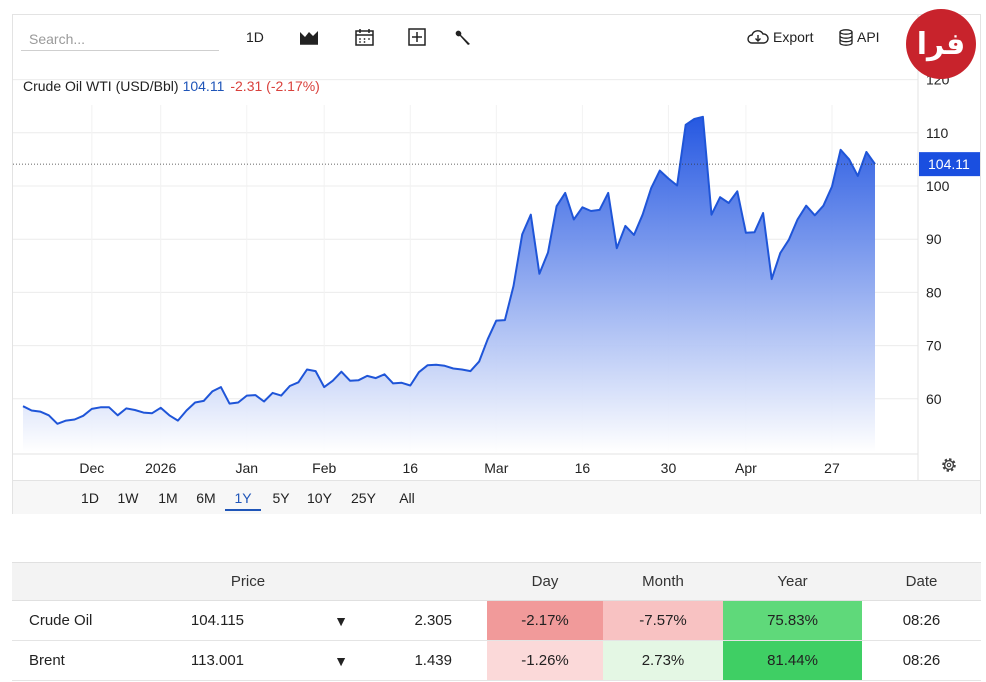 This screenshot has width=986, height=682. I want to click on calendar-icon, so click(364, 37).